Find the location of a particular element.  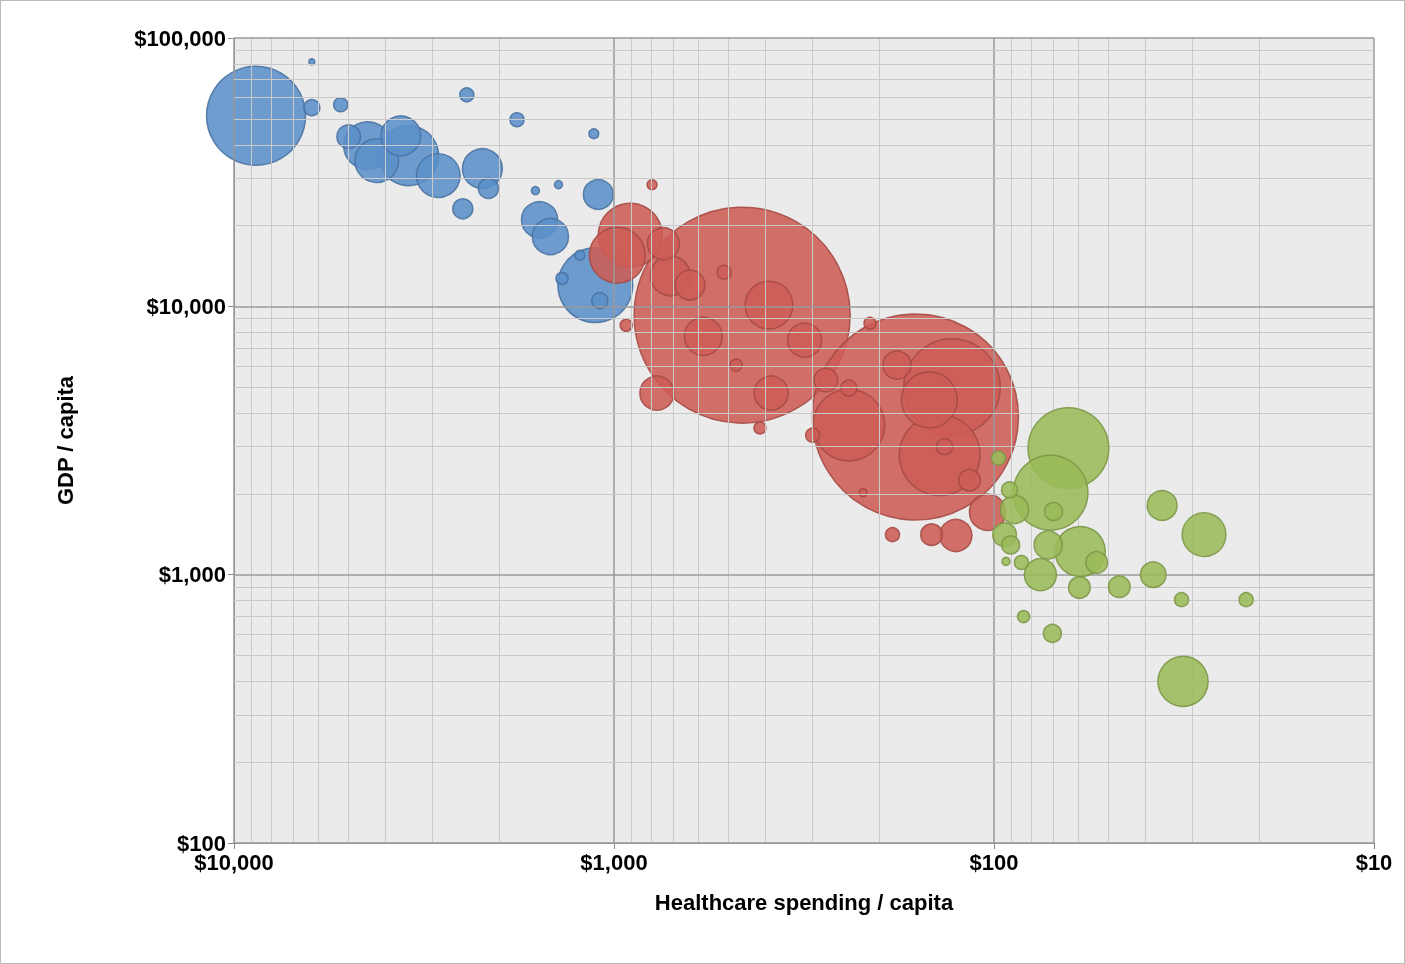

y-axis-title: GDP / capita is located at coordinates (65, 440).